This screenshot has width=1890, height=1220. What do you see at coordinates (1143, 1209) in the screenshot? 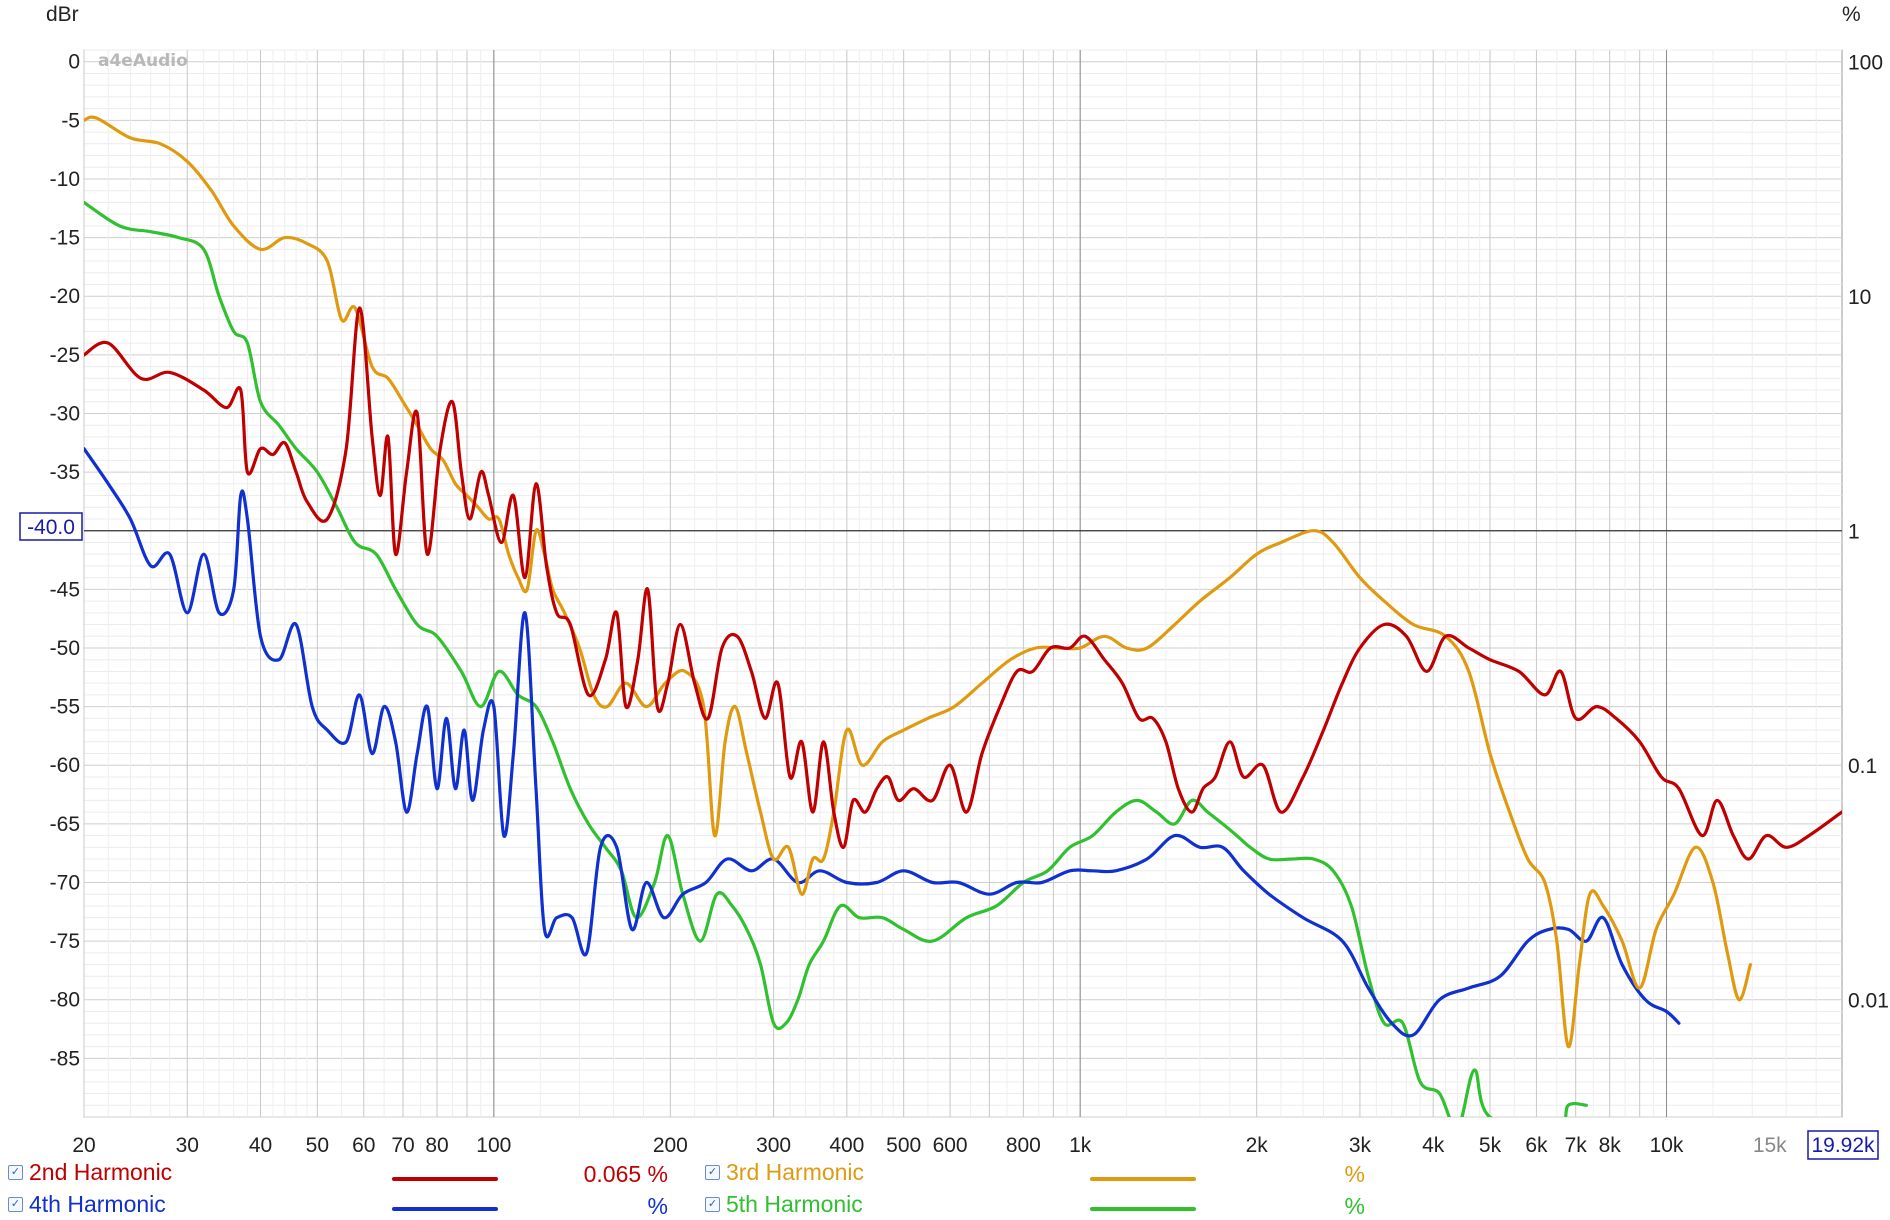
I see `legend-line-5th-harmonic` at bounding box center [1143, 1209].